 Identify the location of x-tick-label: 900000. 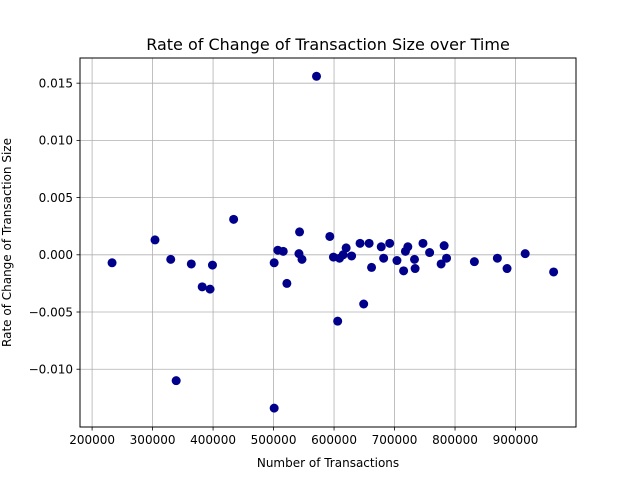
(516, 440).